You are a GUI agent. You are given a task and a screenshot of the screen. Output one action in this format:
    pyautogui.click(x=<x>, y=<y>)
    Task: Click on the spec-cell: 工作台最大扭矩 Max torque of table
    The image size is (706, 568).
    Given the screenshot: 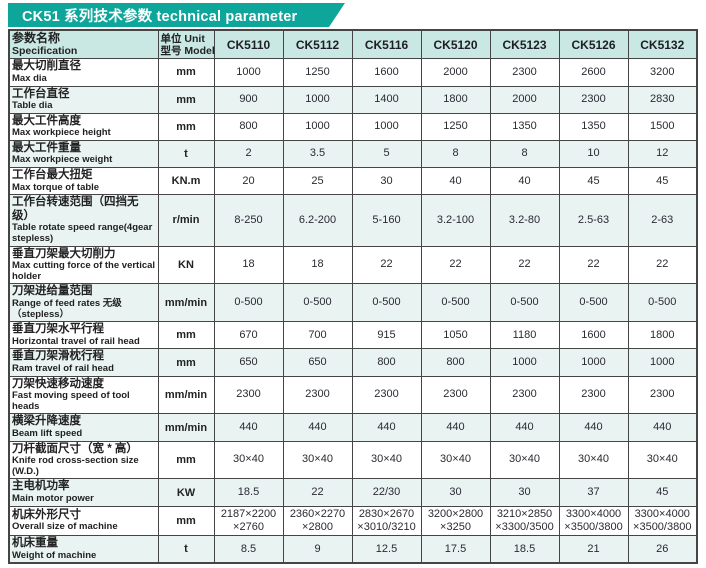 What is the action you would take?
    pyautogui.click(x=83, y=181)
    